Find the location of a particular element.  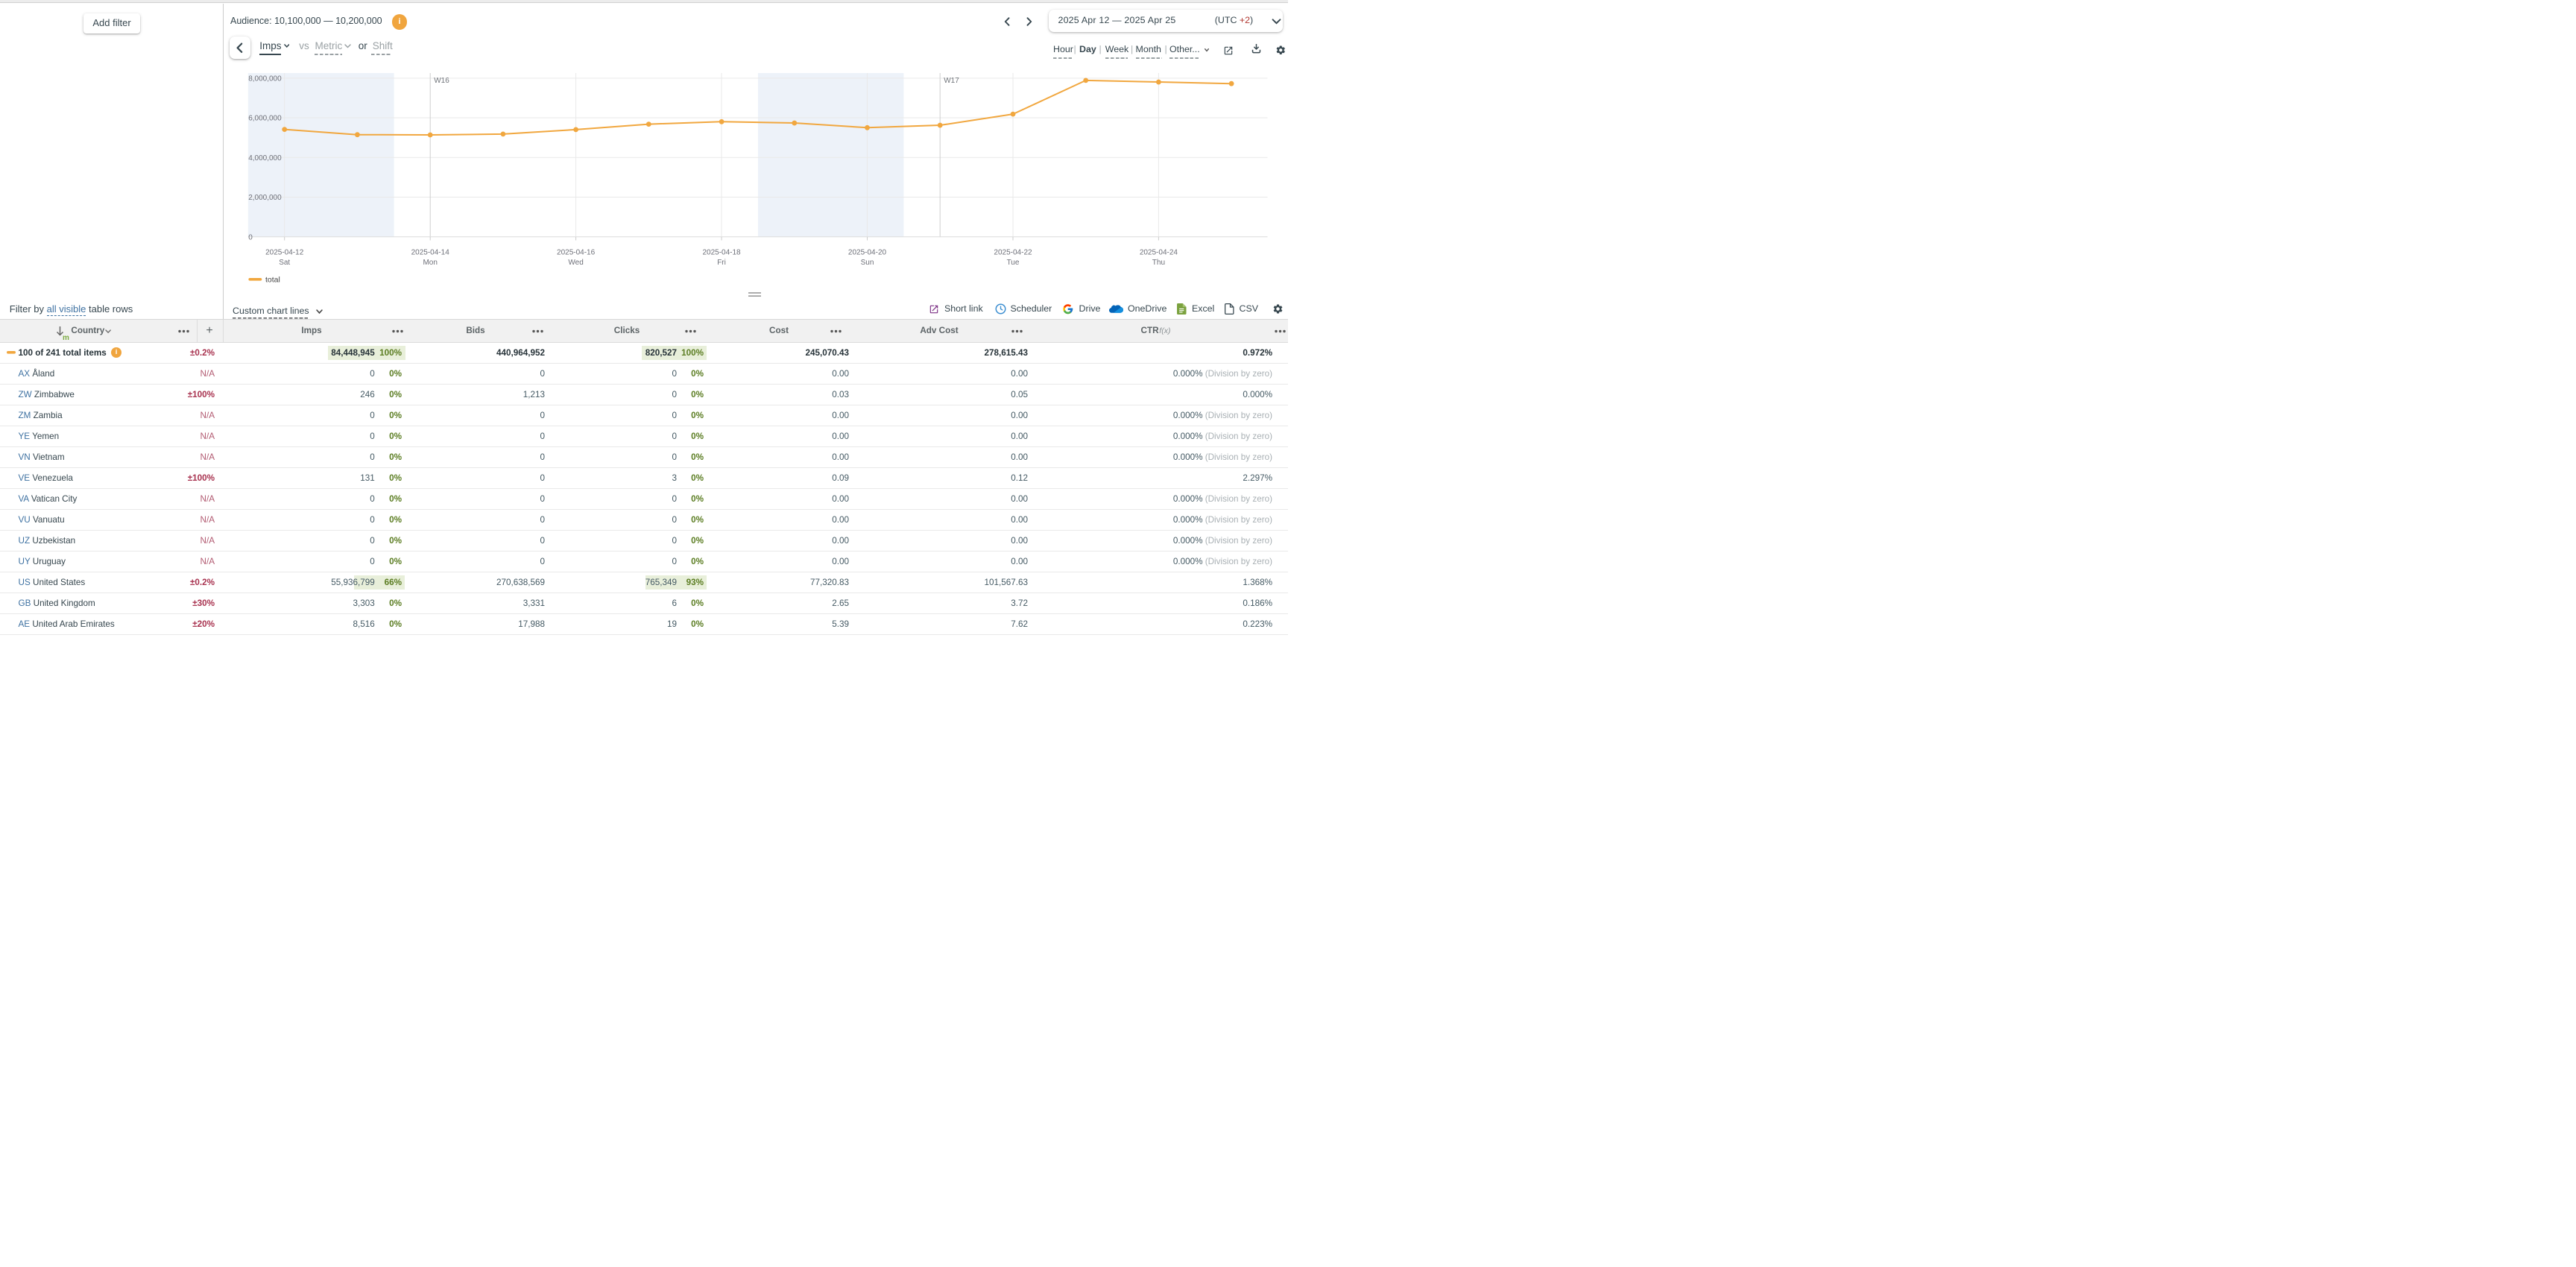

svg-text: 2025-04-18 is located at coordinates (721, 253).